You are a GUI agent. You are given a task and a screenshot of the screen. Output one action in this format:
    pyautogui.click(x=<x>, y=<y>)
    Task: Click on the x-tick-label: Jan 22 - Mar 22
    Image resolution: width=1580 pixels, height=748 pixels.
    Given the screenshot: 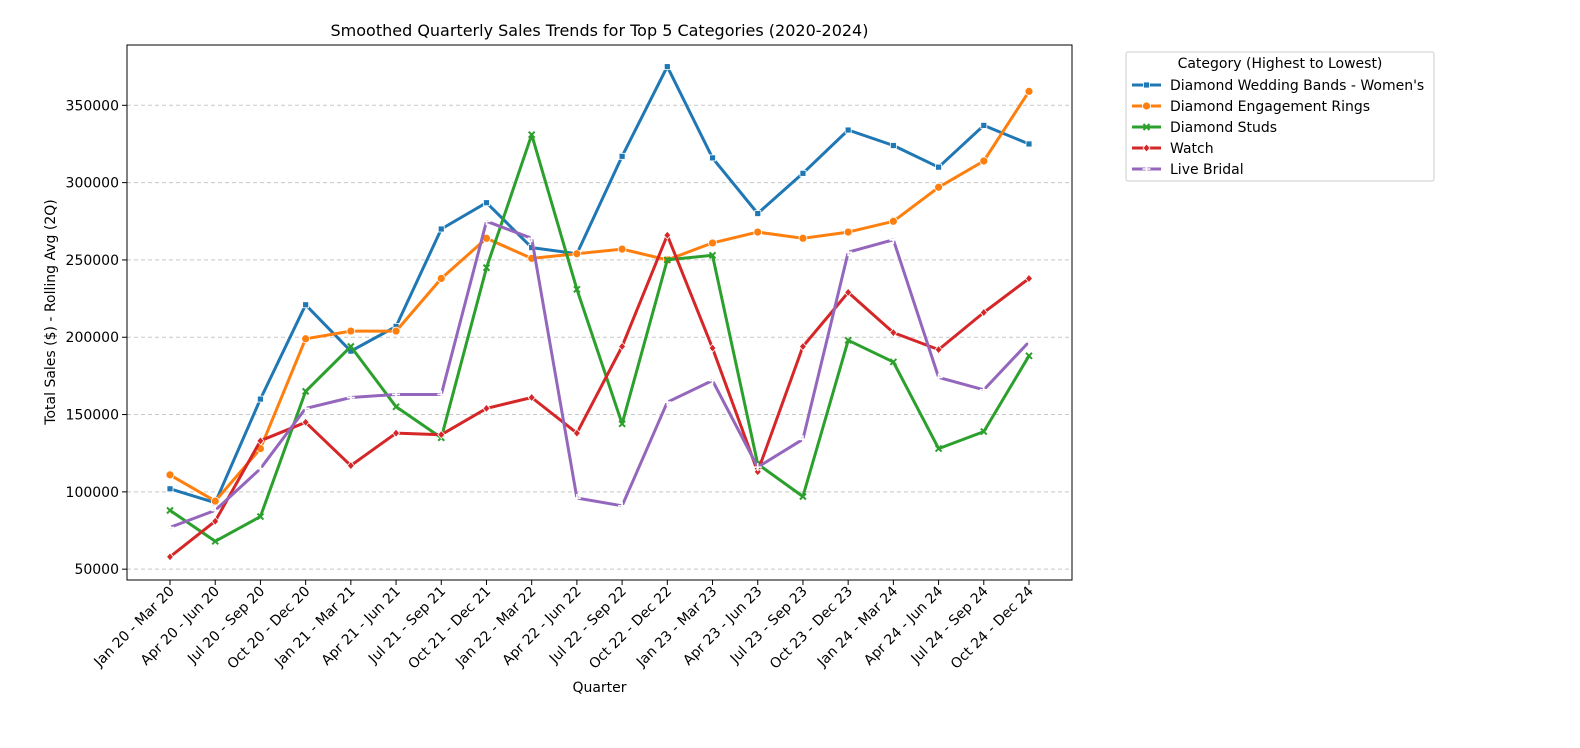 What is the action you would take?
    pyautogui.click(x=495, y=627)
    